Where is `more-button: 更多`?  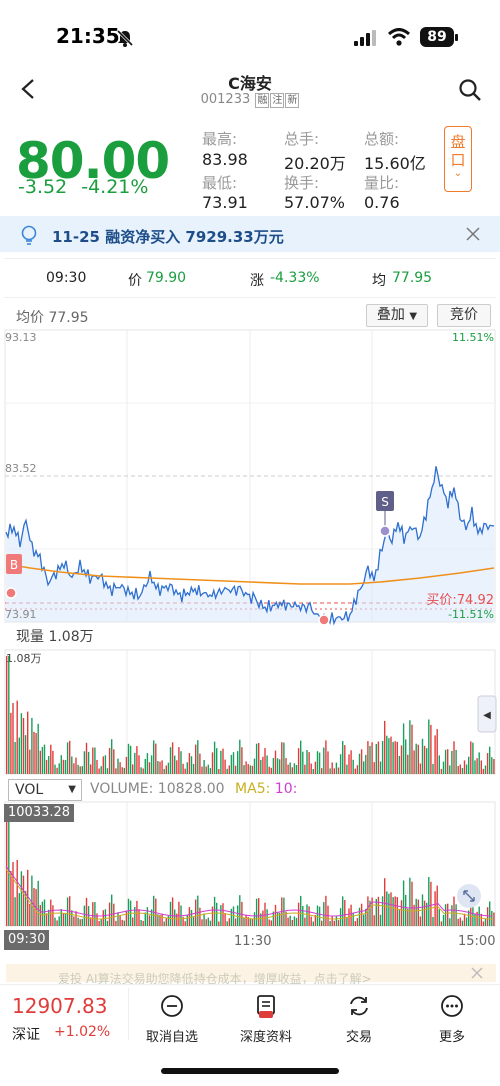 more-button: 更多 is located at coordinates (452, 1019).